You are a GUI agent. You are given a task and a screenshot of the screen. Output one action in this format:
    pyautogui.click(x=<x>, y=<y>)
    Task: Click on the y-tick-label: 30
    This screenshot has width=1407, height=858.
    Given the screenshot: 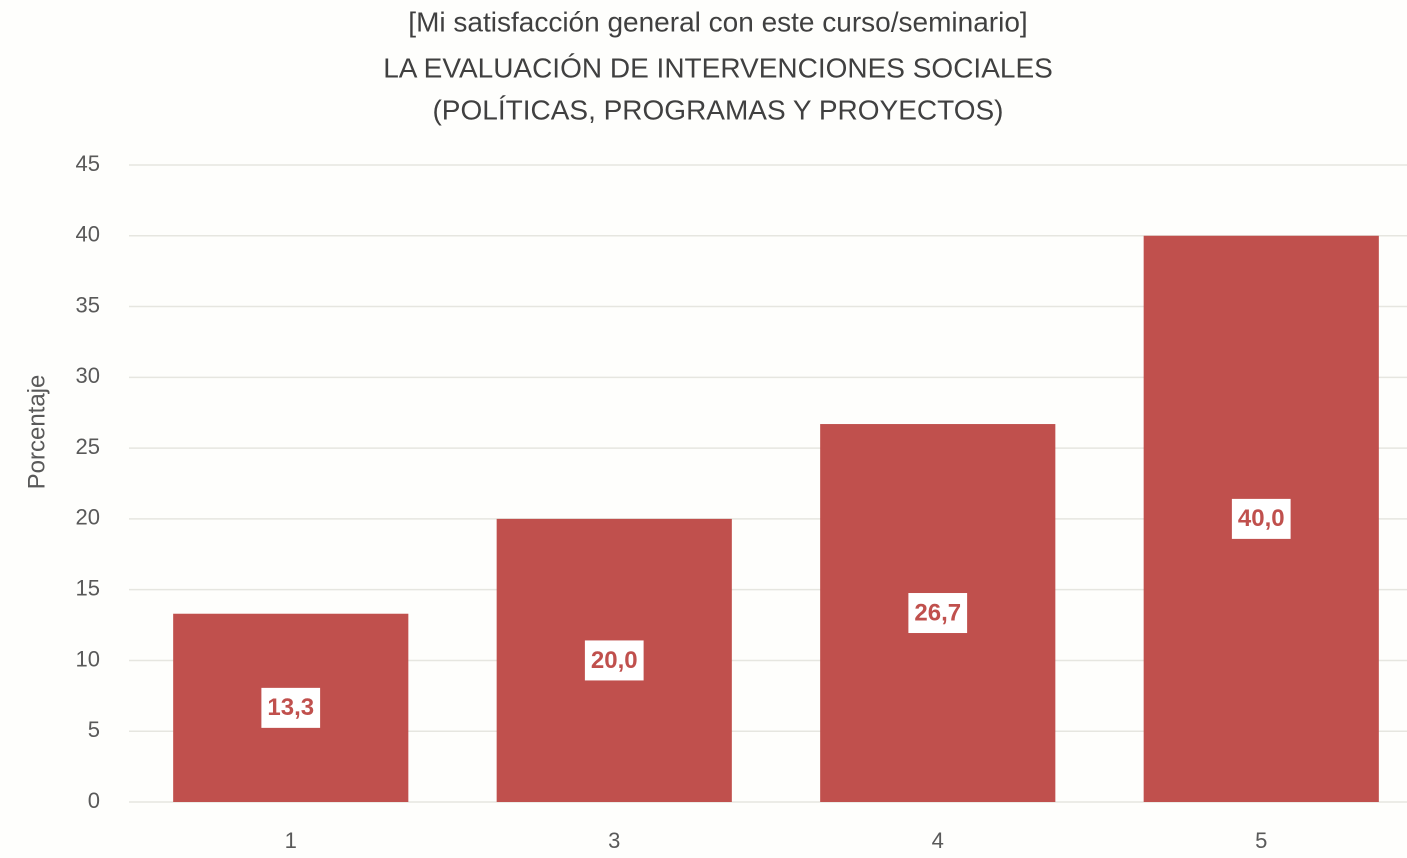 What is the action you would take?
    pyautogui.click(x=88, y=375)
    